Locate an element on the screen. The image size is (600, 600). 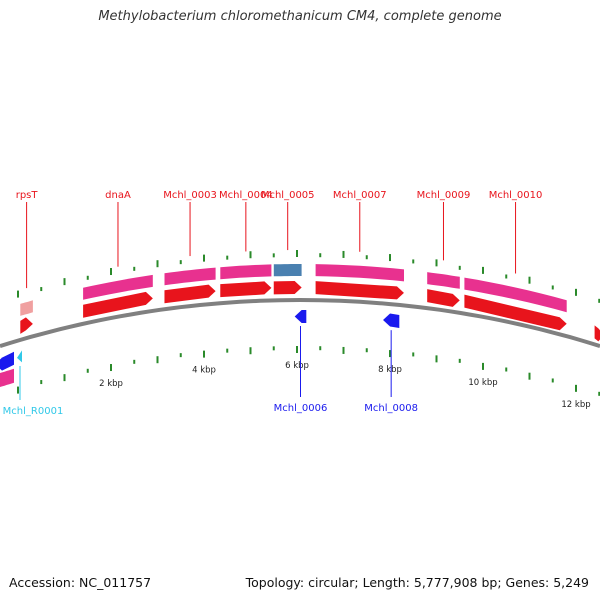
accession-text: Accession: NC_011757 is located at coordinates (80, 582).